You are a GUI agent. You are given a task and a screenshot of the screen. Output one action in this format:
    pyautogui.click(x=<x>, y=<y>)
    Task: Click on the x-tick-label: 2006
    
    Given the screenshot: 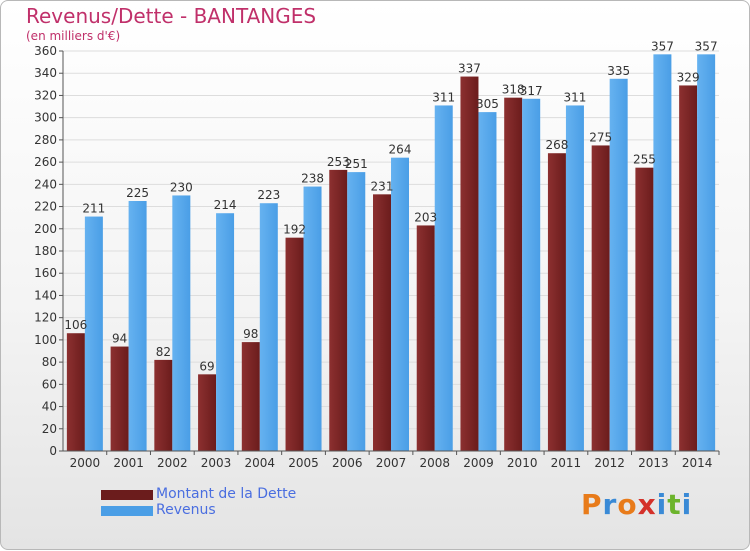 What is the action you would take?
    pyautogui.click(x=347, y=463)
    